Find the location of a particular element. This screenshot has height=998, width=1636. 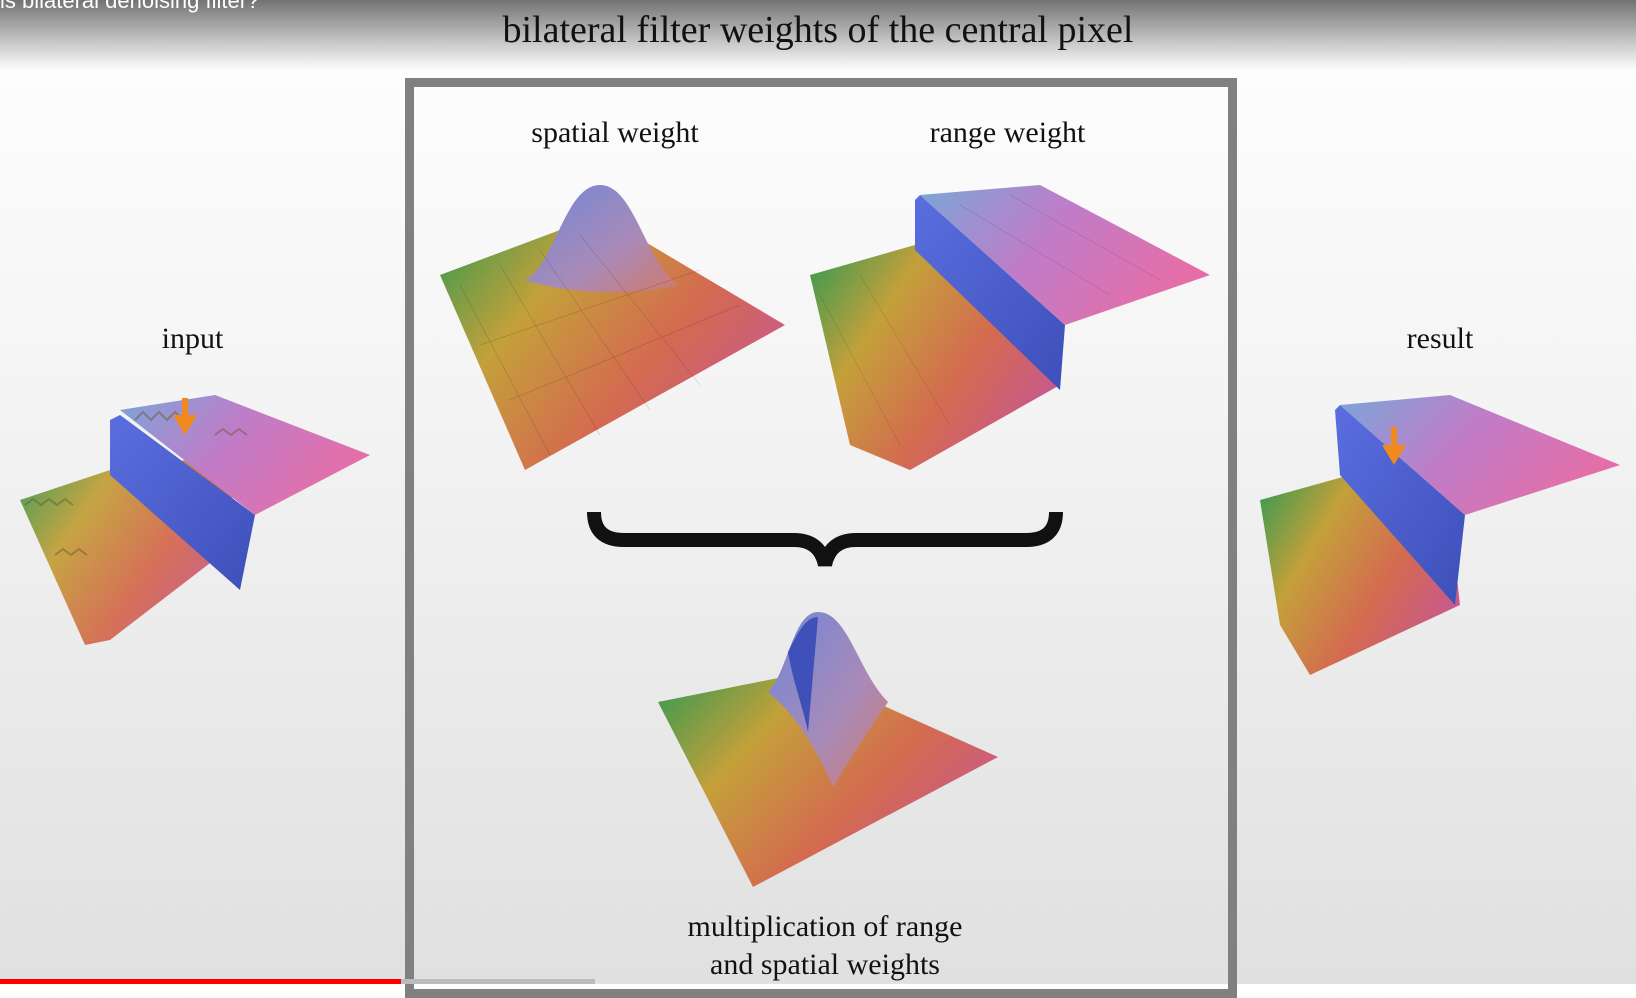

range-weight-label: range weight is located at coordinates (1007, 132).